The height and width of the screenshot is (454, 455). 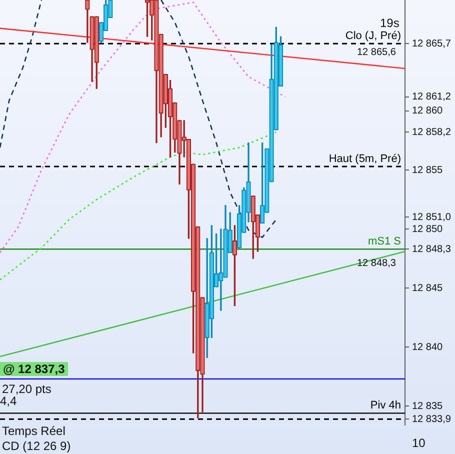 I want to click on annotation: 19s, so click(x=390, y=23).